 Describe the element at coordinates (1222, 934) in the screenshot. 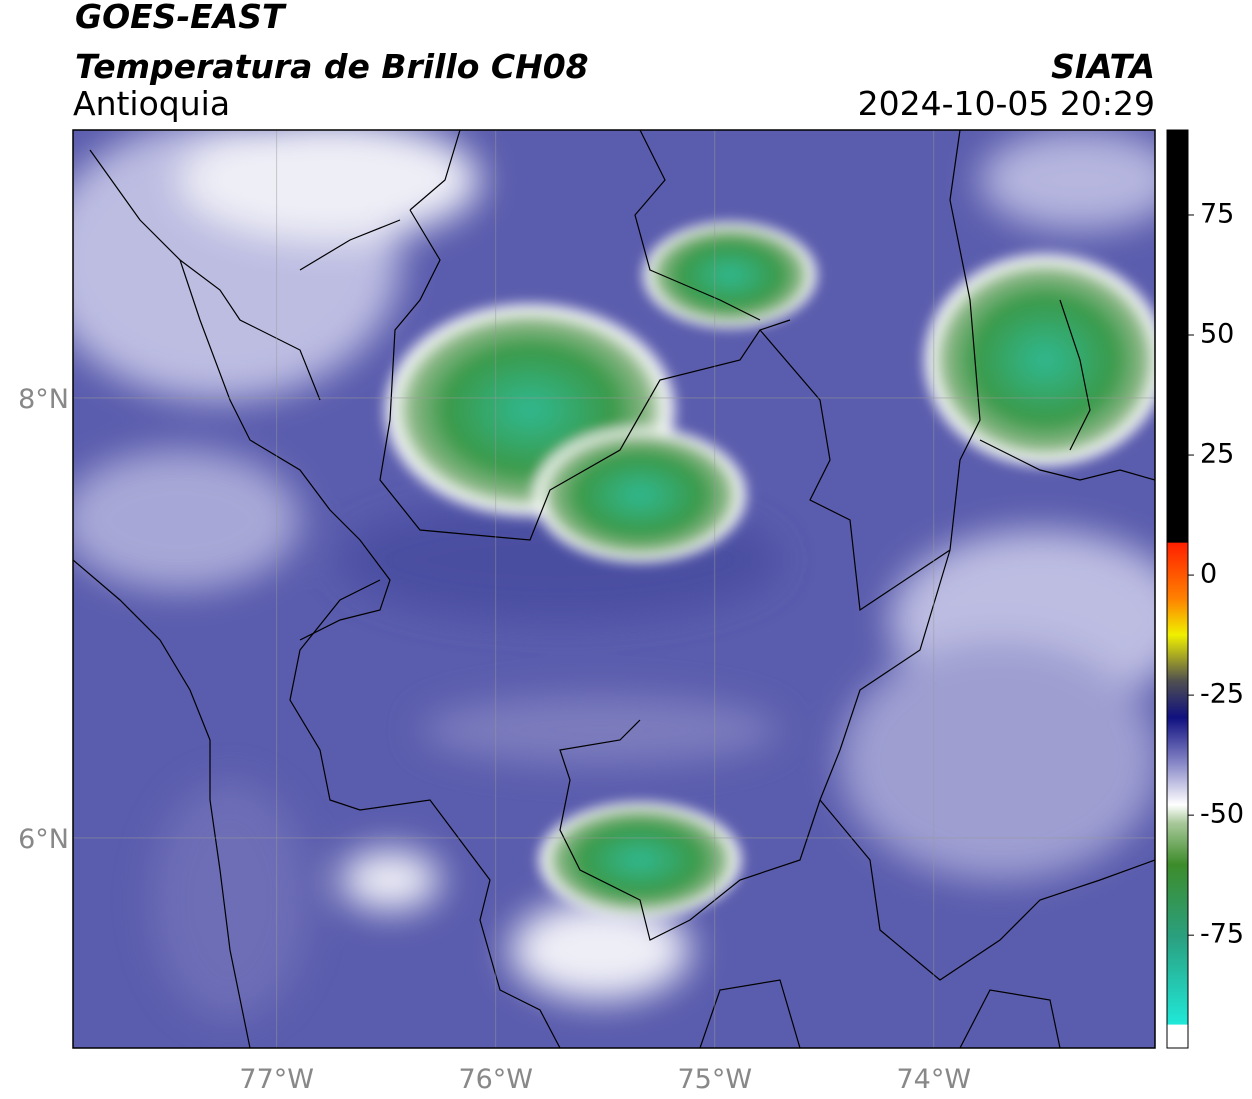

I see `colorbar-tick-label: -75` at that location.